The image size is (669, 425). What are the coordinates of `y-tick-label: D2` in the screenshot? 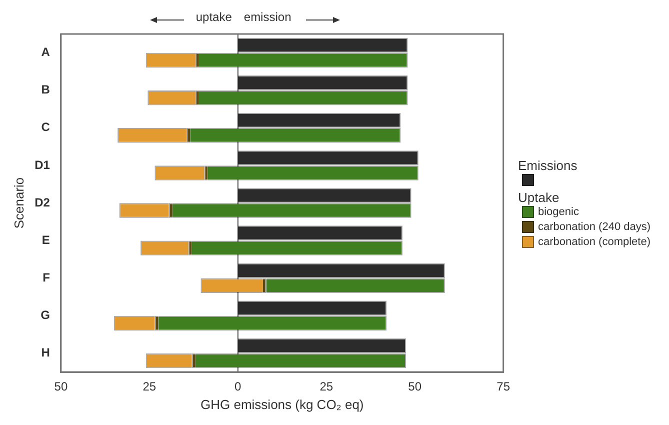 It's located at (42, 202).